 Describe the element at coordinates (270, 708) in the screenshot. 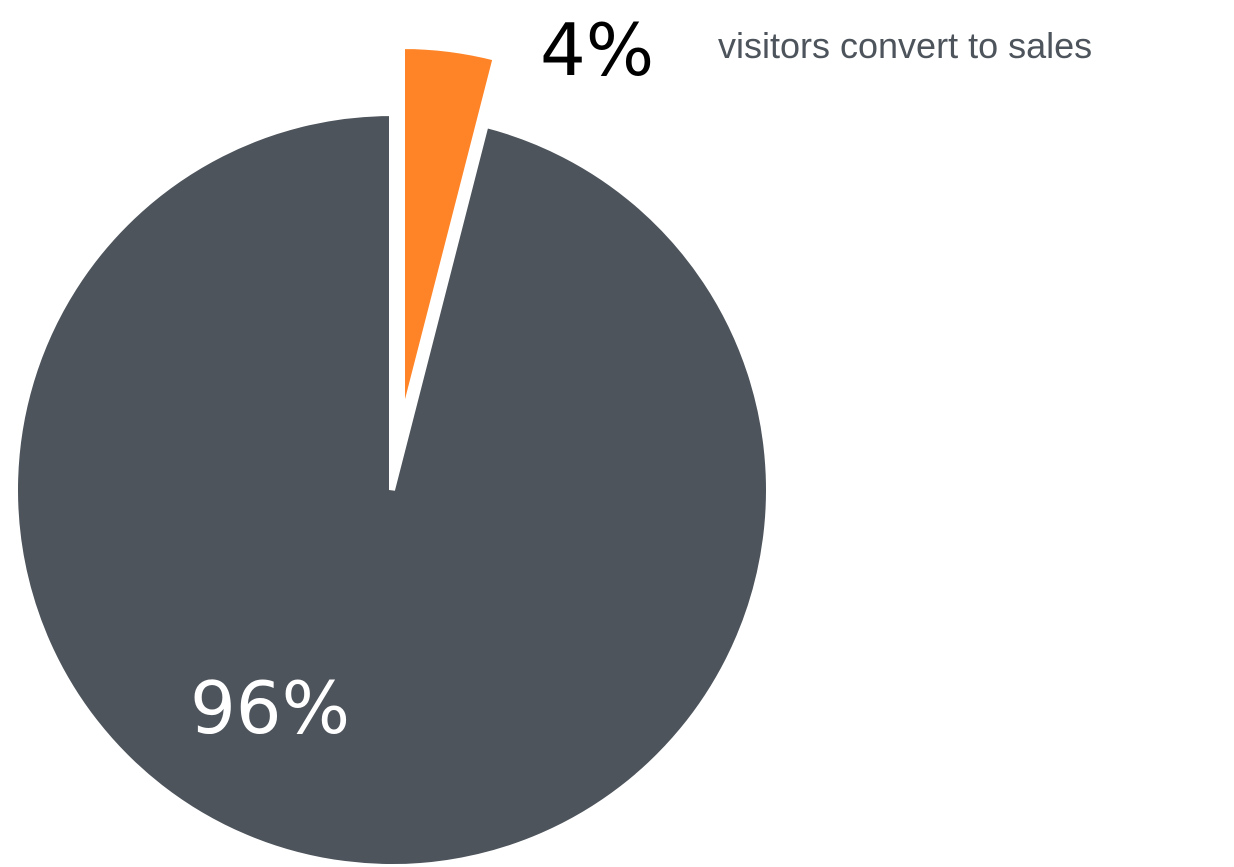

I see `slice-label-non-conversion: 96%` at that location.